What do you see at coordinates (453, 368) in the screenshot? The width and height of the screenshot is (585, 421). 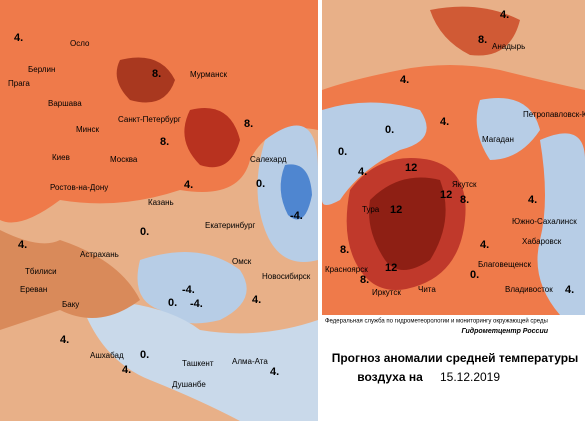 I see `caption-box` at bounding box center [453, 368].